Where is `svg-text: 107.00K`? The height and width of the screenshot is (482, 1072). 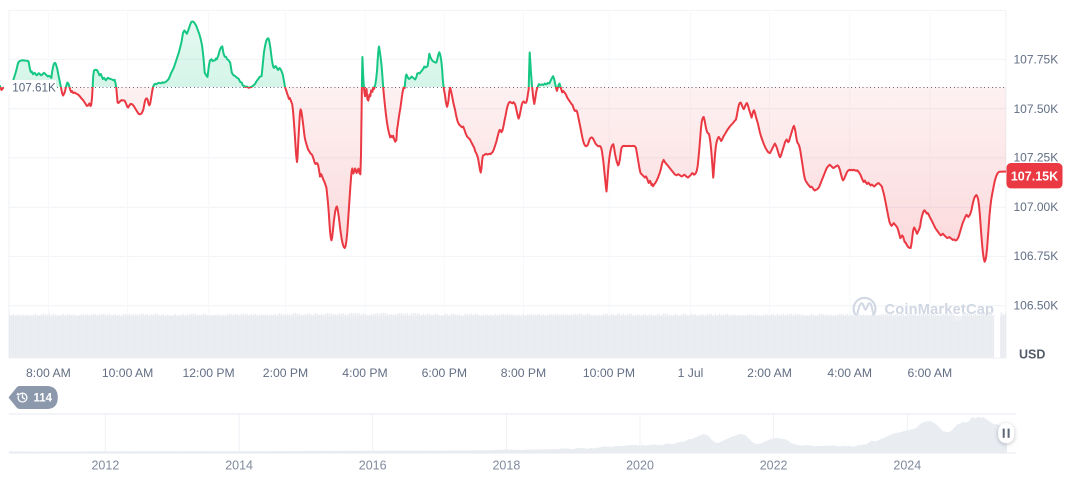 svg-text: 107.00K is located at coordinates (1036, 207).